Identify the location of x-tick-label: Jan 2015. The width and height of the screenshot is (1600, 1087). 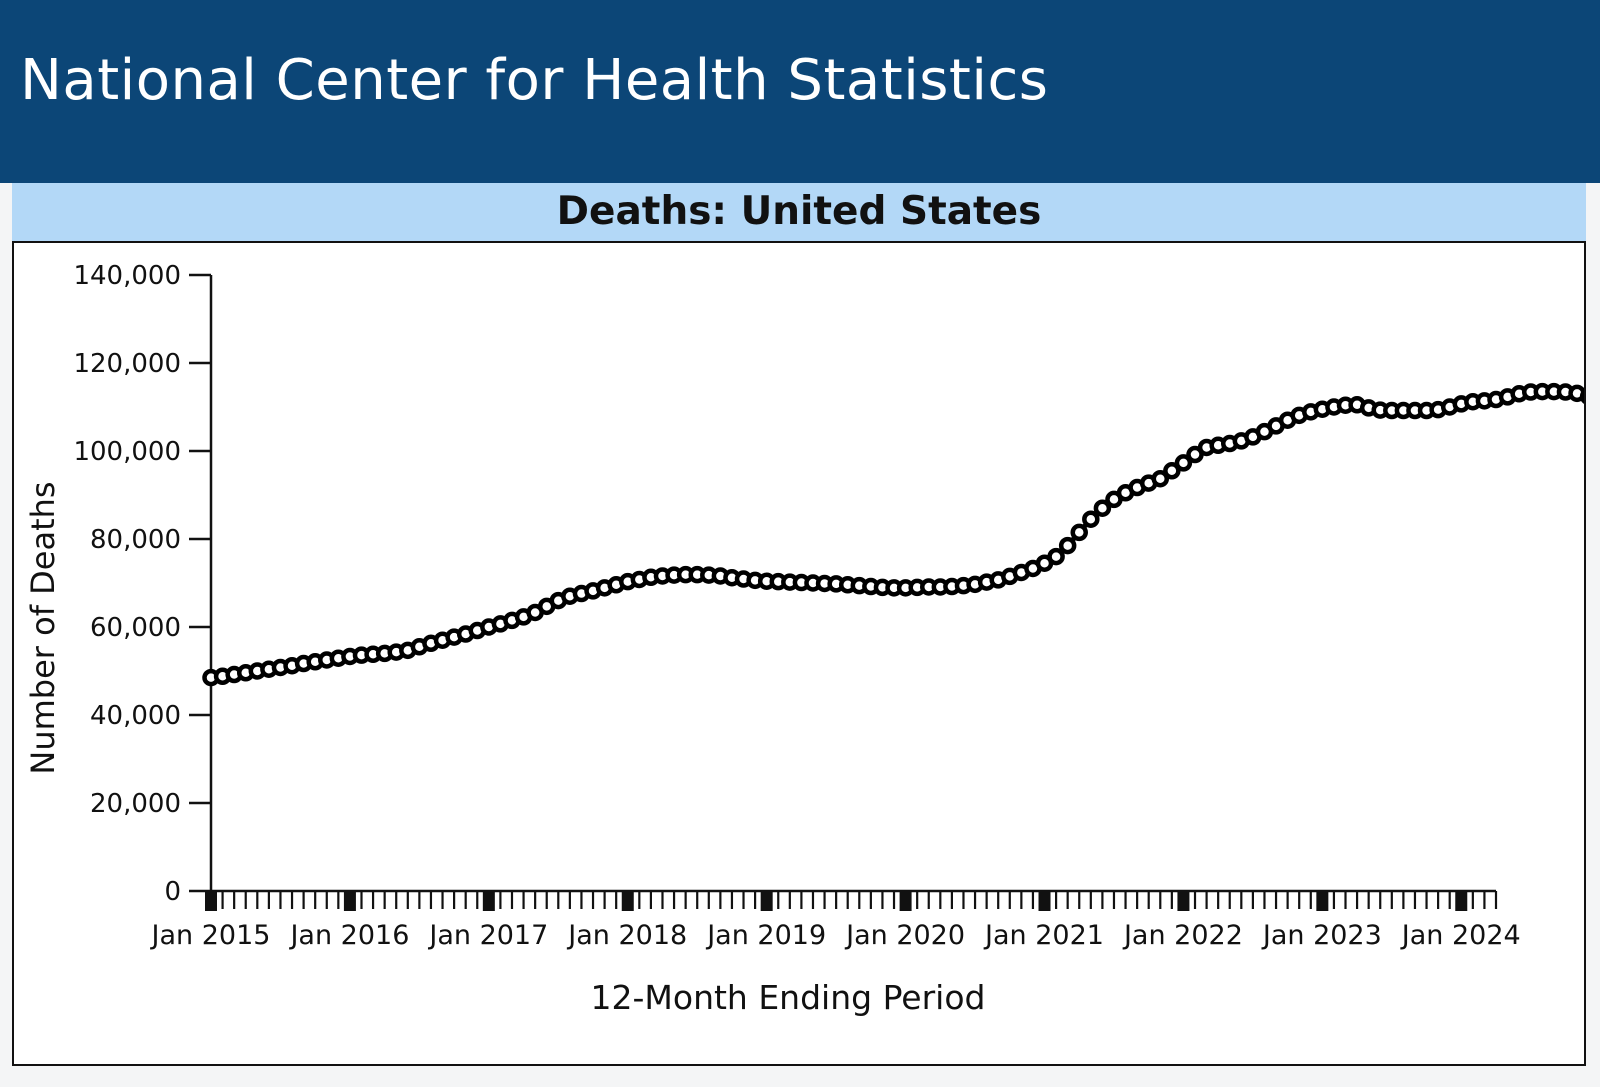
(210, 935).